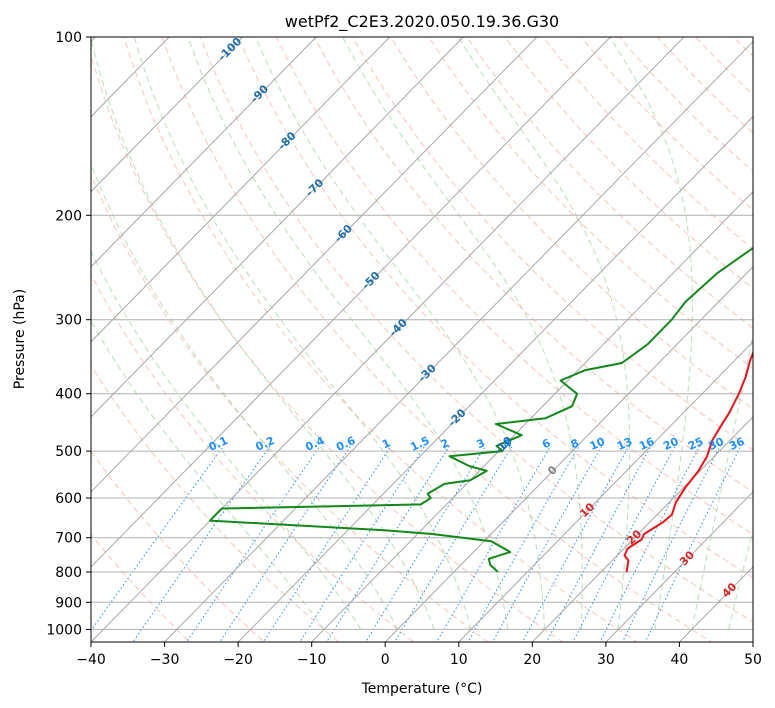 This screenshot has width=775, height=708. What do you see at coordinates (68, 452) in the screenshot?
I see `y-tick-label: 500` at bounding box center [68, 452].